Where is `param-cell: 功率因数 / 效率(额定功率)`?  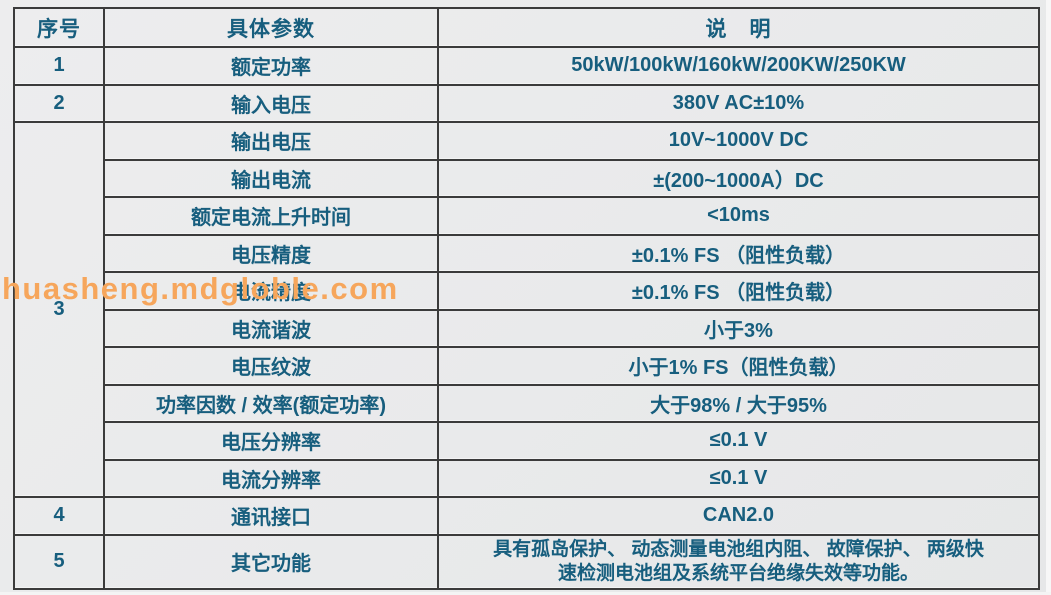
param-cell: 功率因数 / 效率(额定功率) is located at coordinates (271, 403).